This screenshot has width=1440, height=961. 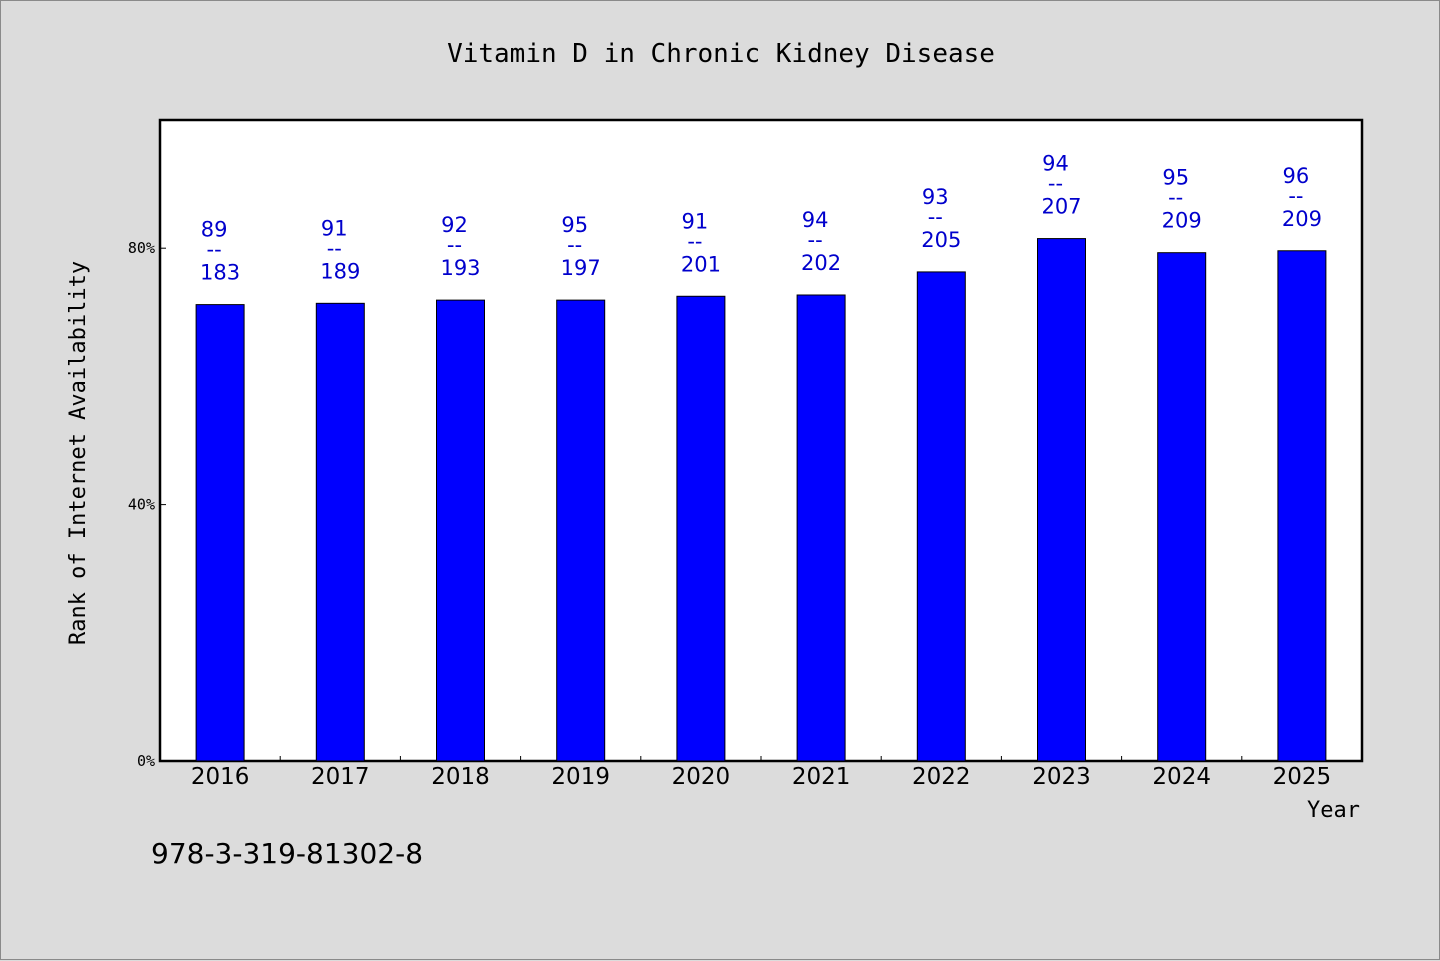 I want to click on x-tick-label-2020: 2020, so click(x=701, y=777).